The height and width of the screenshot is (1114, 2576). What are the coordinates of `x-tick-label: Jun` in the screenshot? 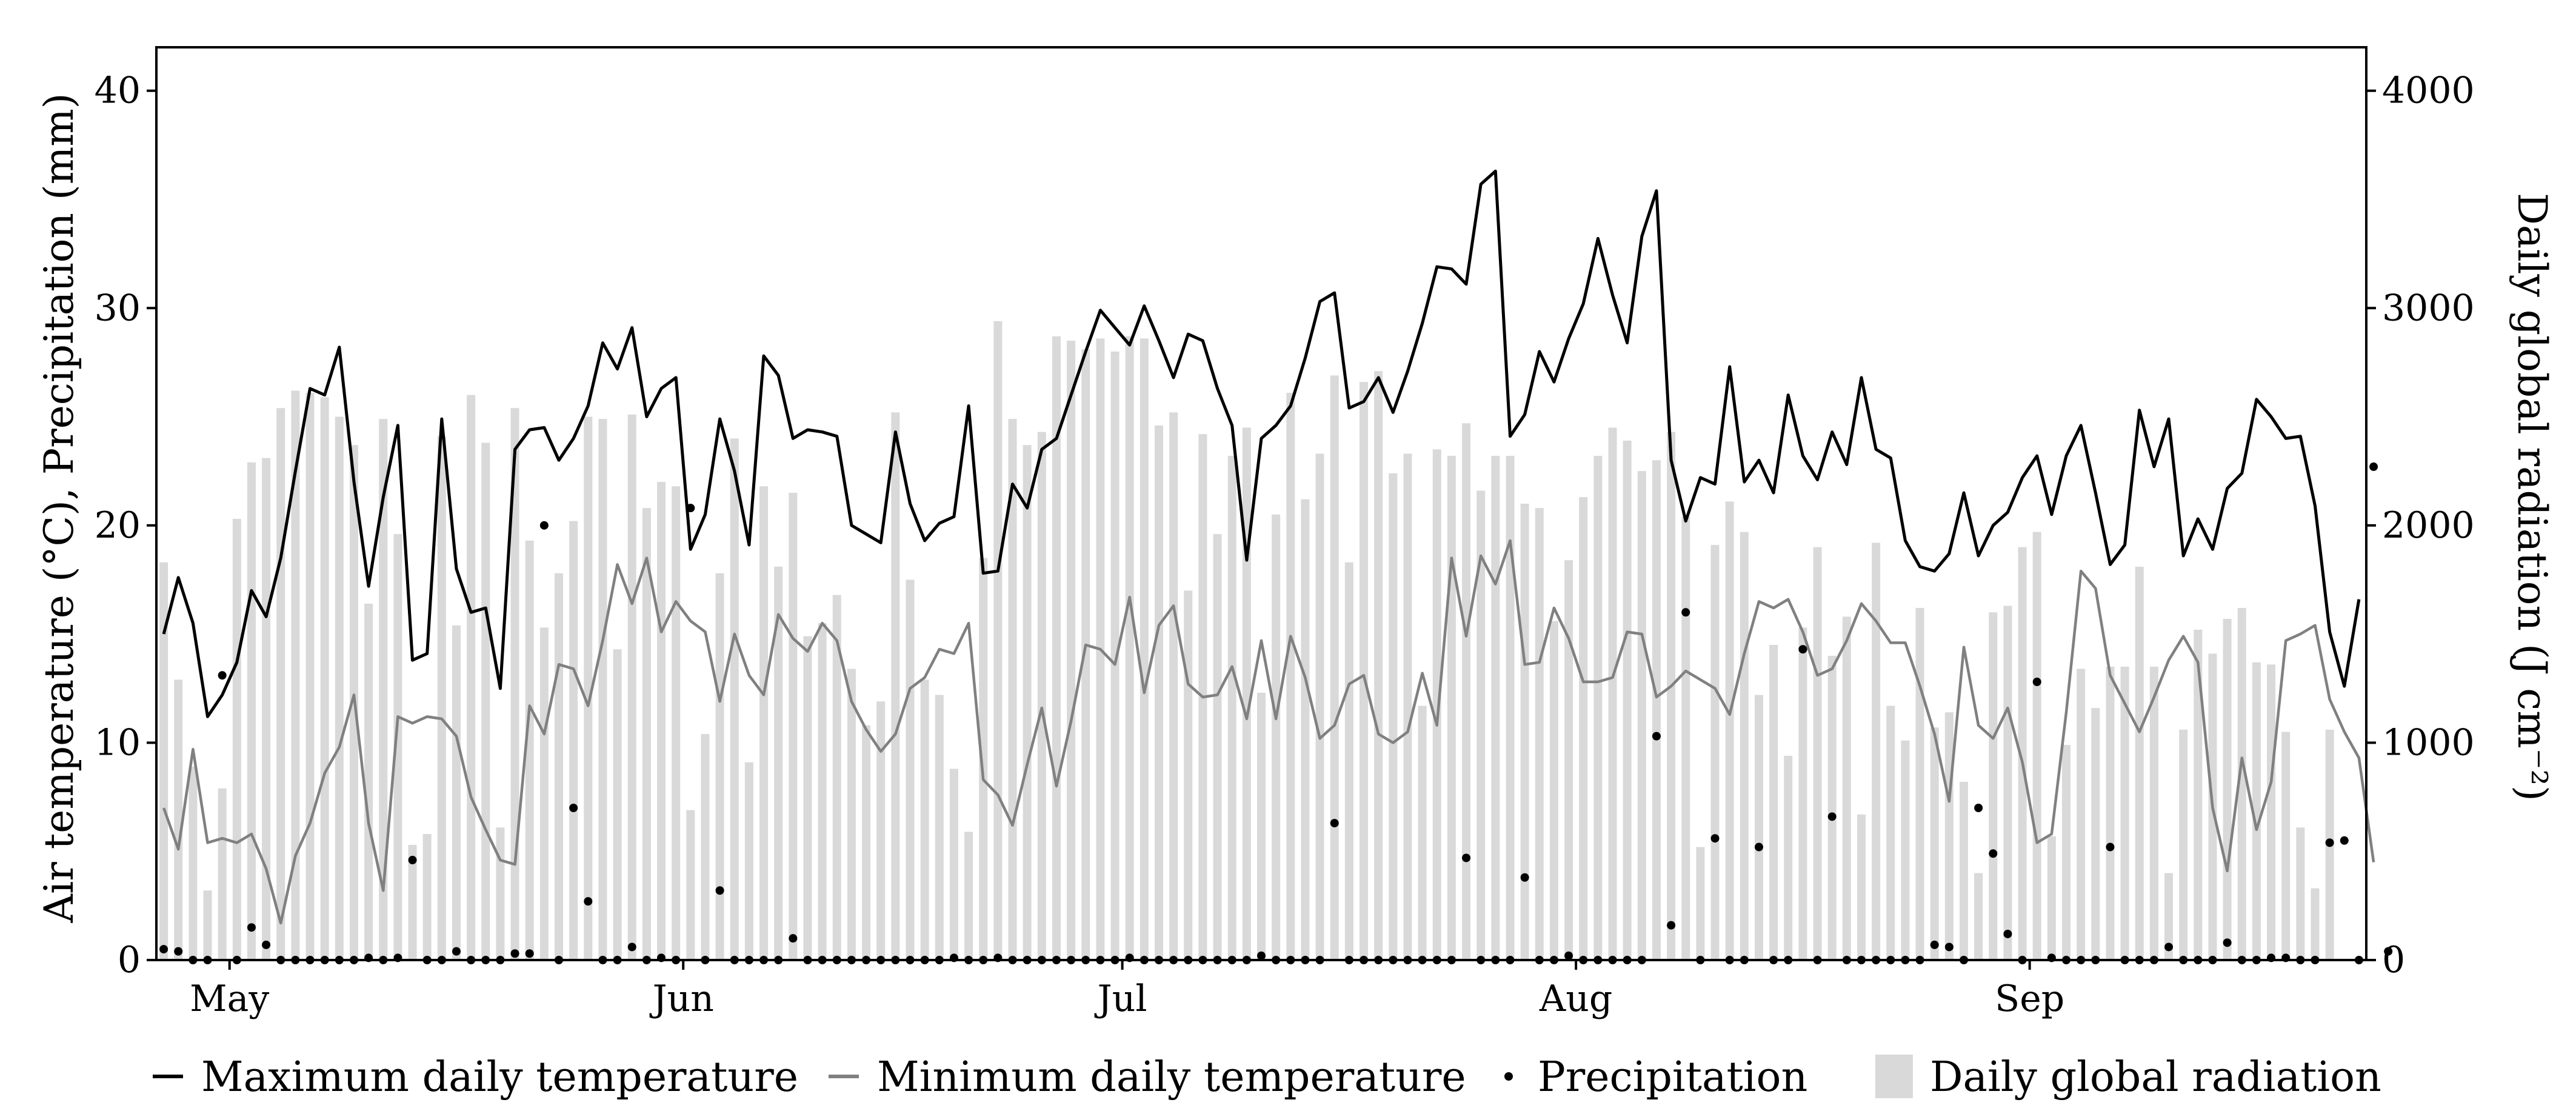 It's located at (681, 999).